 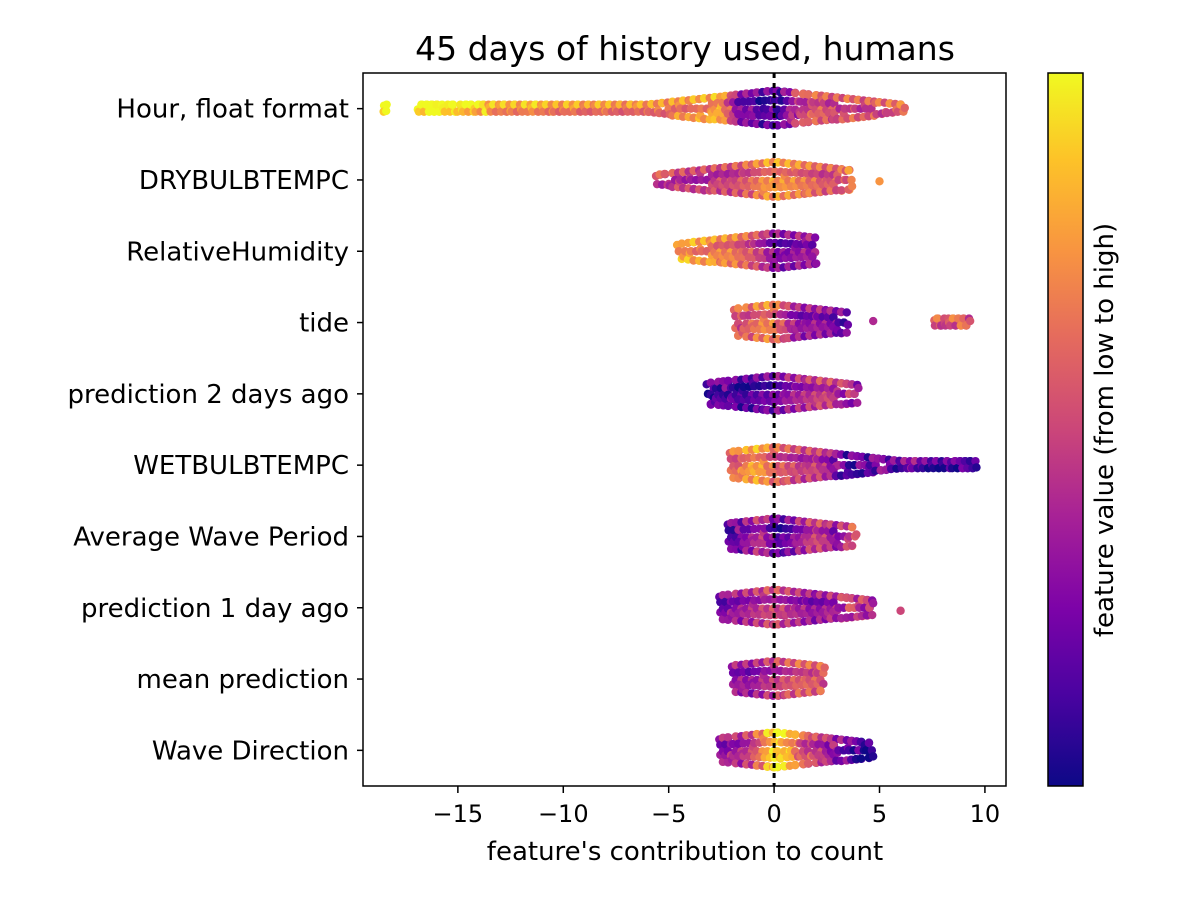 What do you see at coordinates (879, 814) in the screenshot?
I see `x-tick-label: 5` at bounding box center [879, 814].